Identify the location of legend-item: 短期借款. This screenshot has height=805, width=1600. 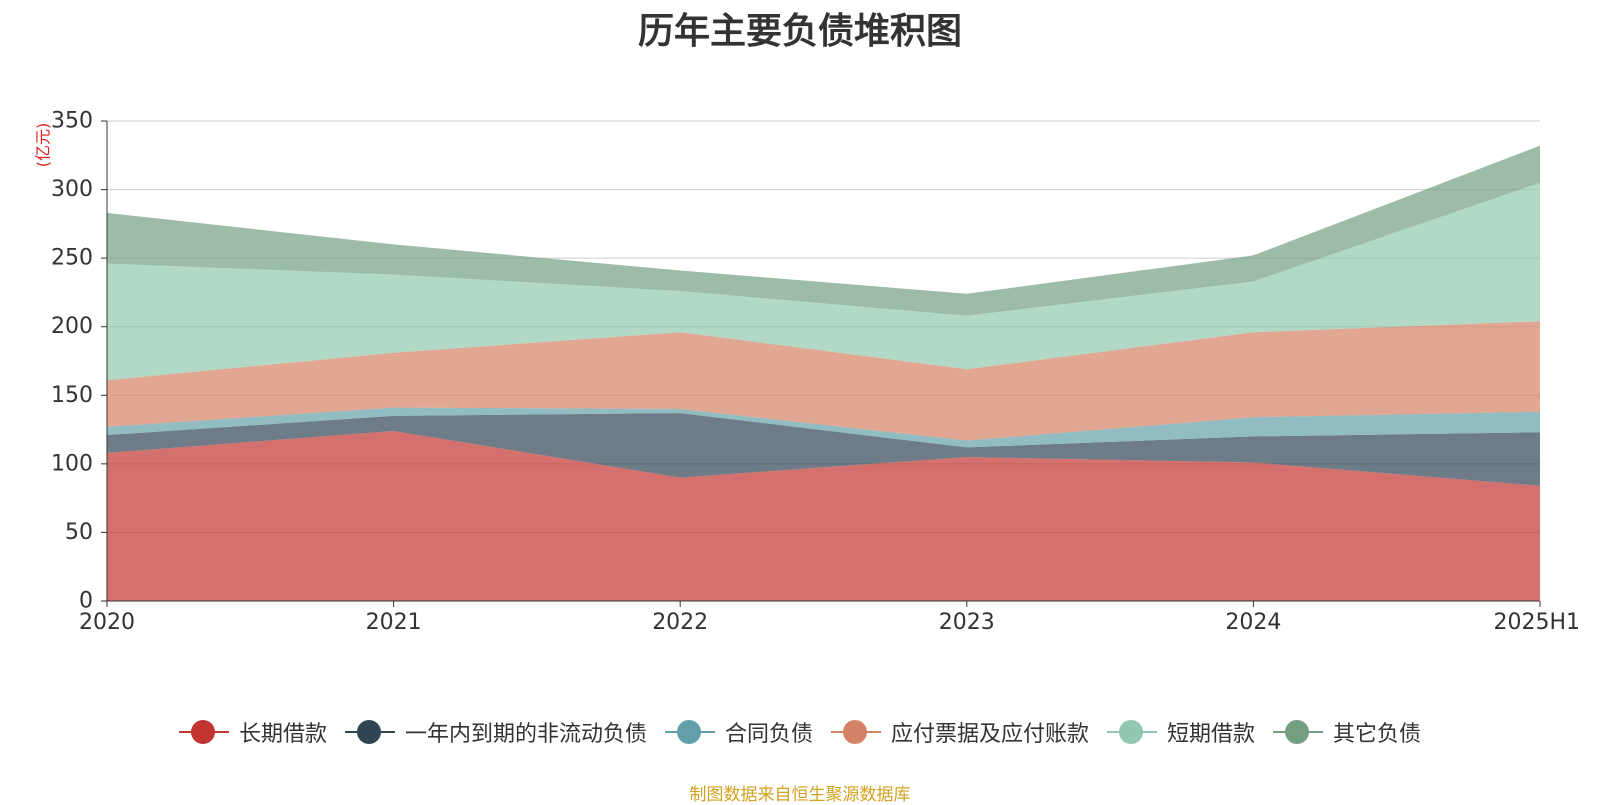
(1181, 732).